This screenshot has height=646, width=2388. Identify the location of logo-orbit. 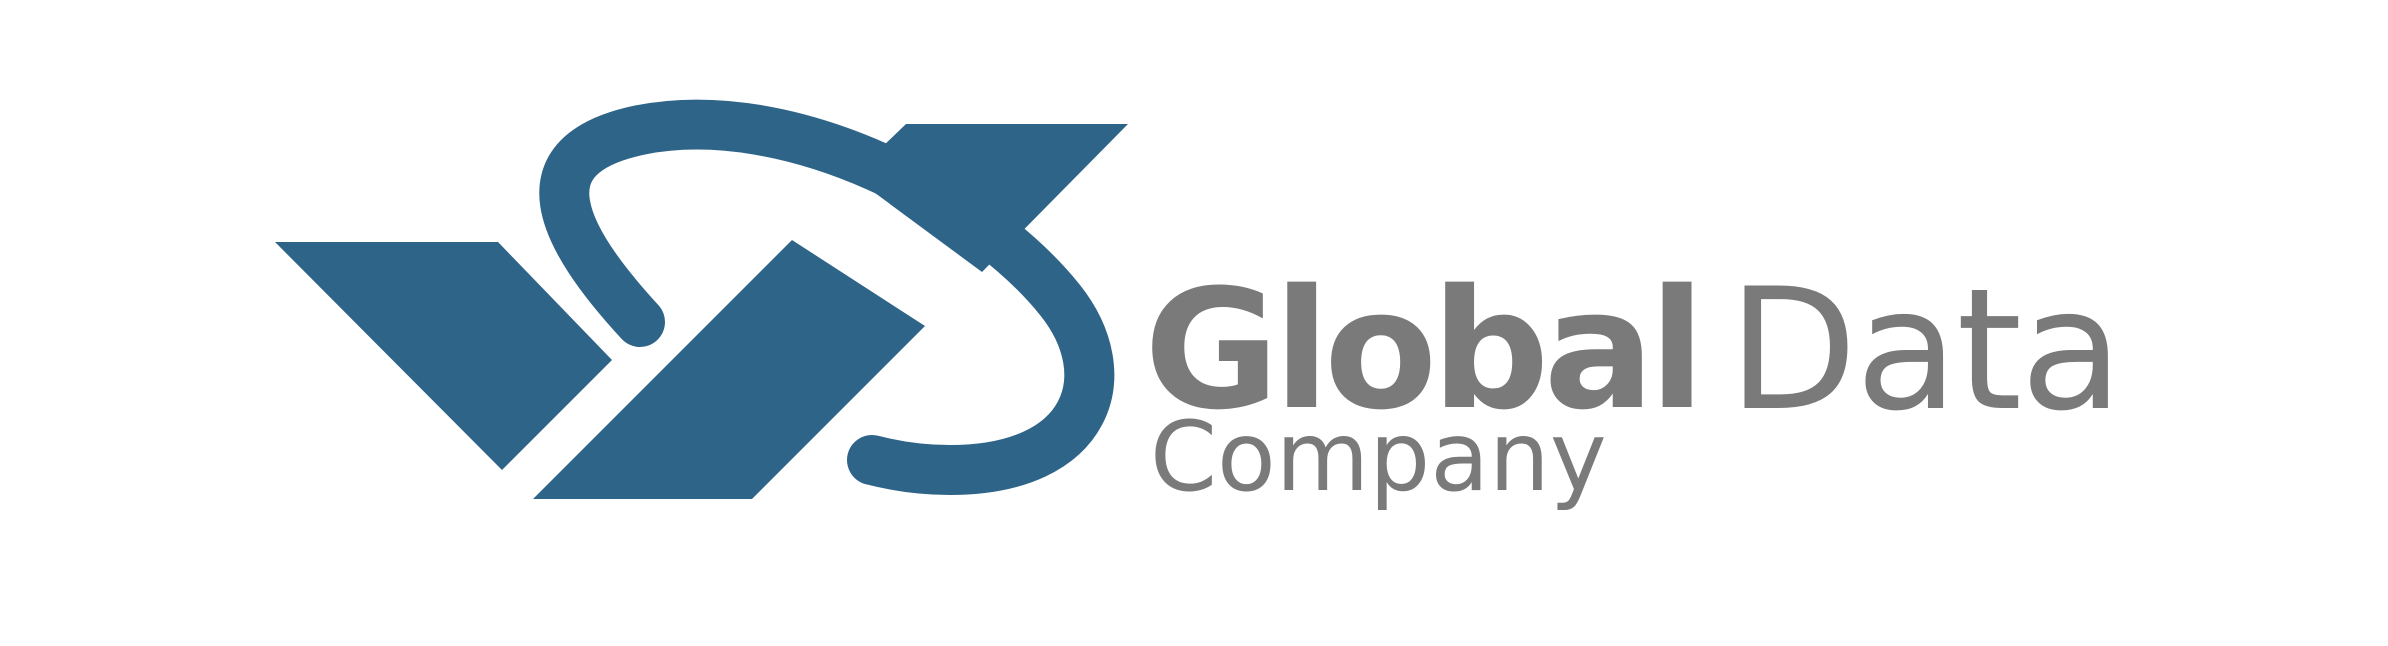
(827, 297).